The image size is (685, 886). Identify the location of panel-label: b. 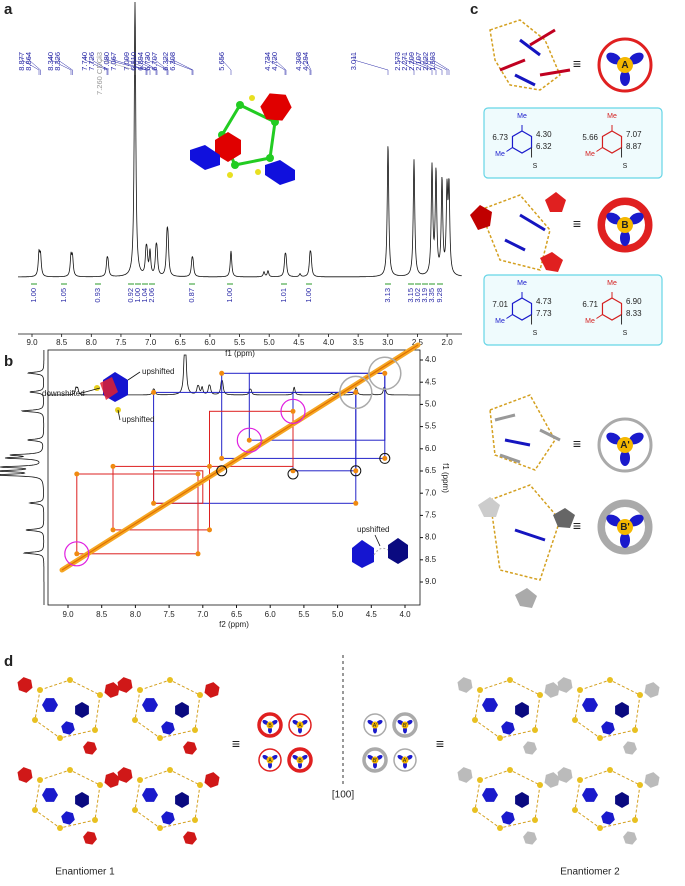
(8, 361).